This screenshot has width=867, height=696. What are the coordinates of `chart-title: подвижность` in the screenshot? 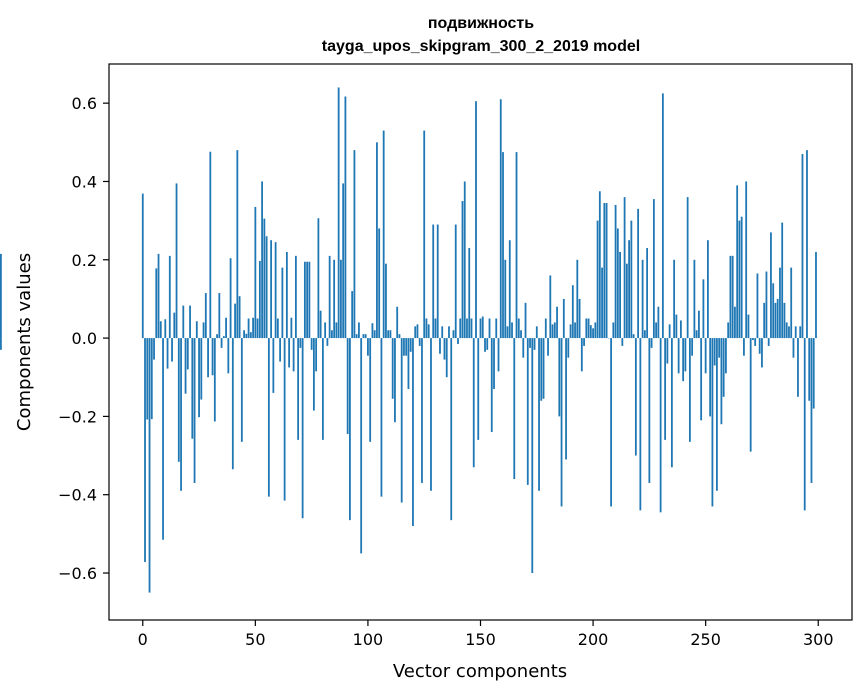 It's located at (481, 23).